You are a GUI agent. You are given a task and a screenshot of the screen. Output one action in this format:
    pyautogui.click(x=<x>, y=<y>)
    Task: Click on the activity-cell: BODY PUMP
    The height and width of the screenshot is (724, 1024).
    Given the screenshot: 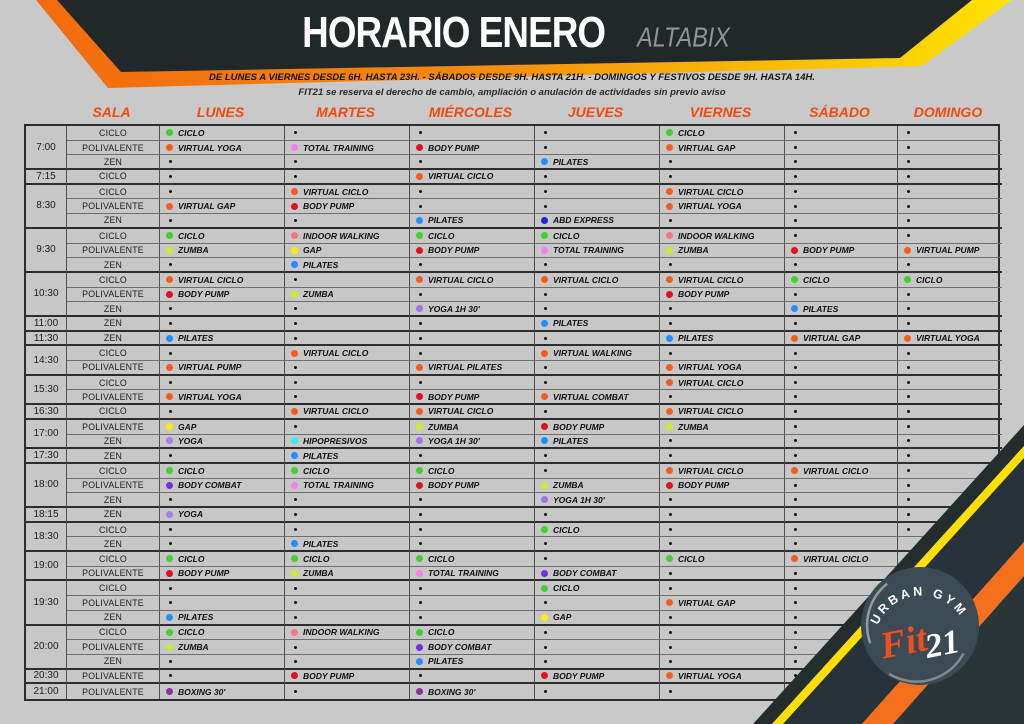 What is the action you would take?
    pyautogui.click(x=722, y=486)
    